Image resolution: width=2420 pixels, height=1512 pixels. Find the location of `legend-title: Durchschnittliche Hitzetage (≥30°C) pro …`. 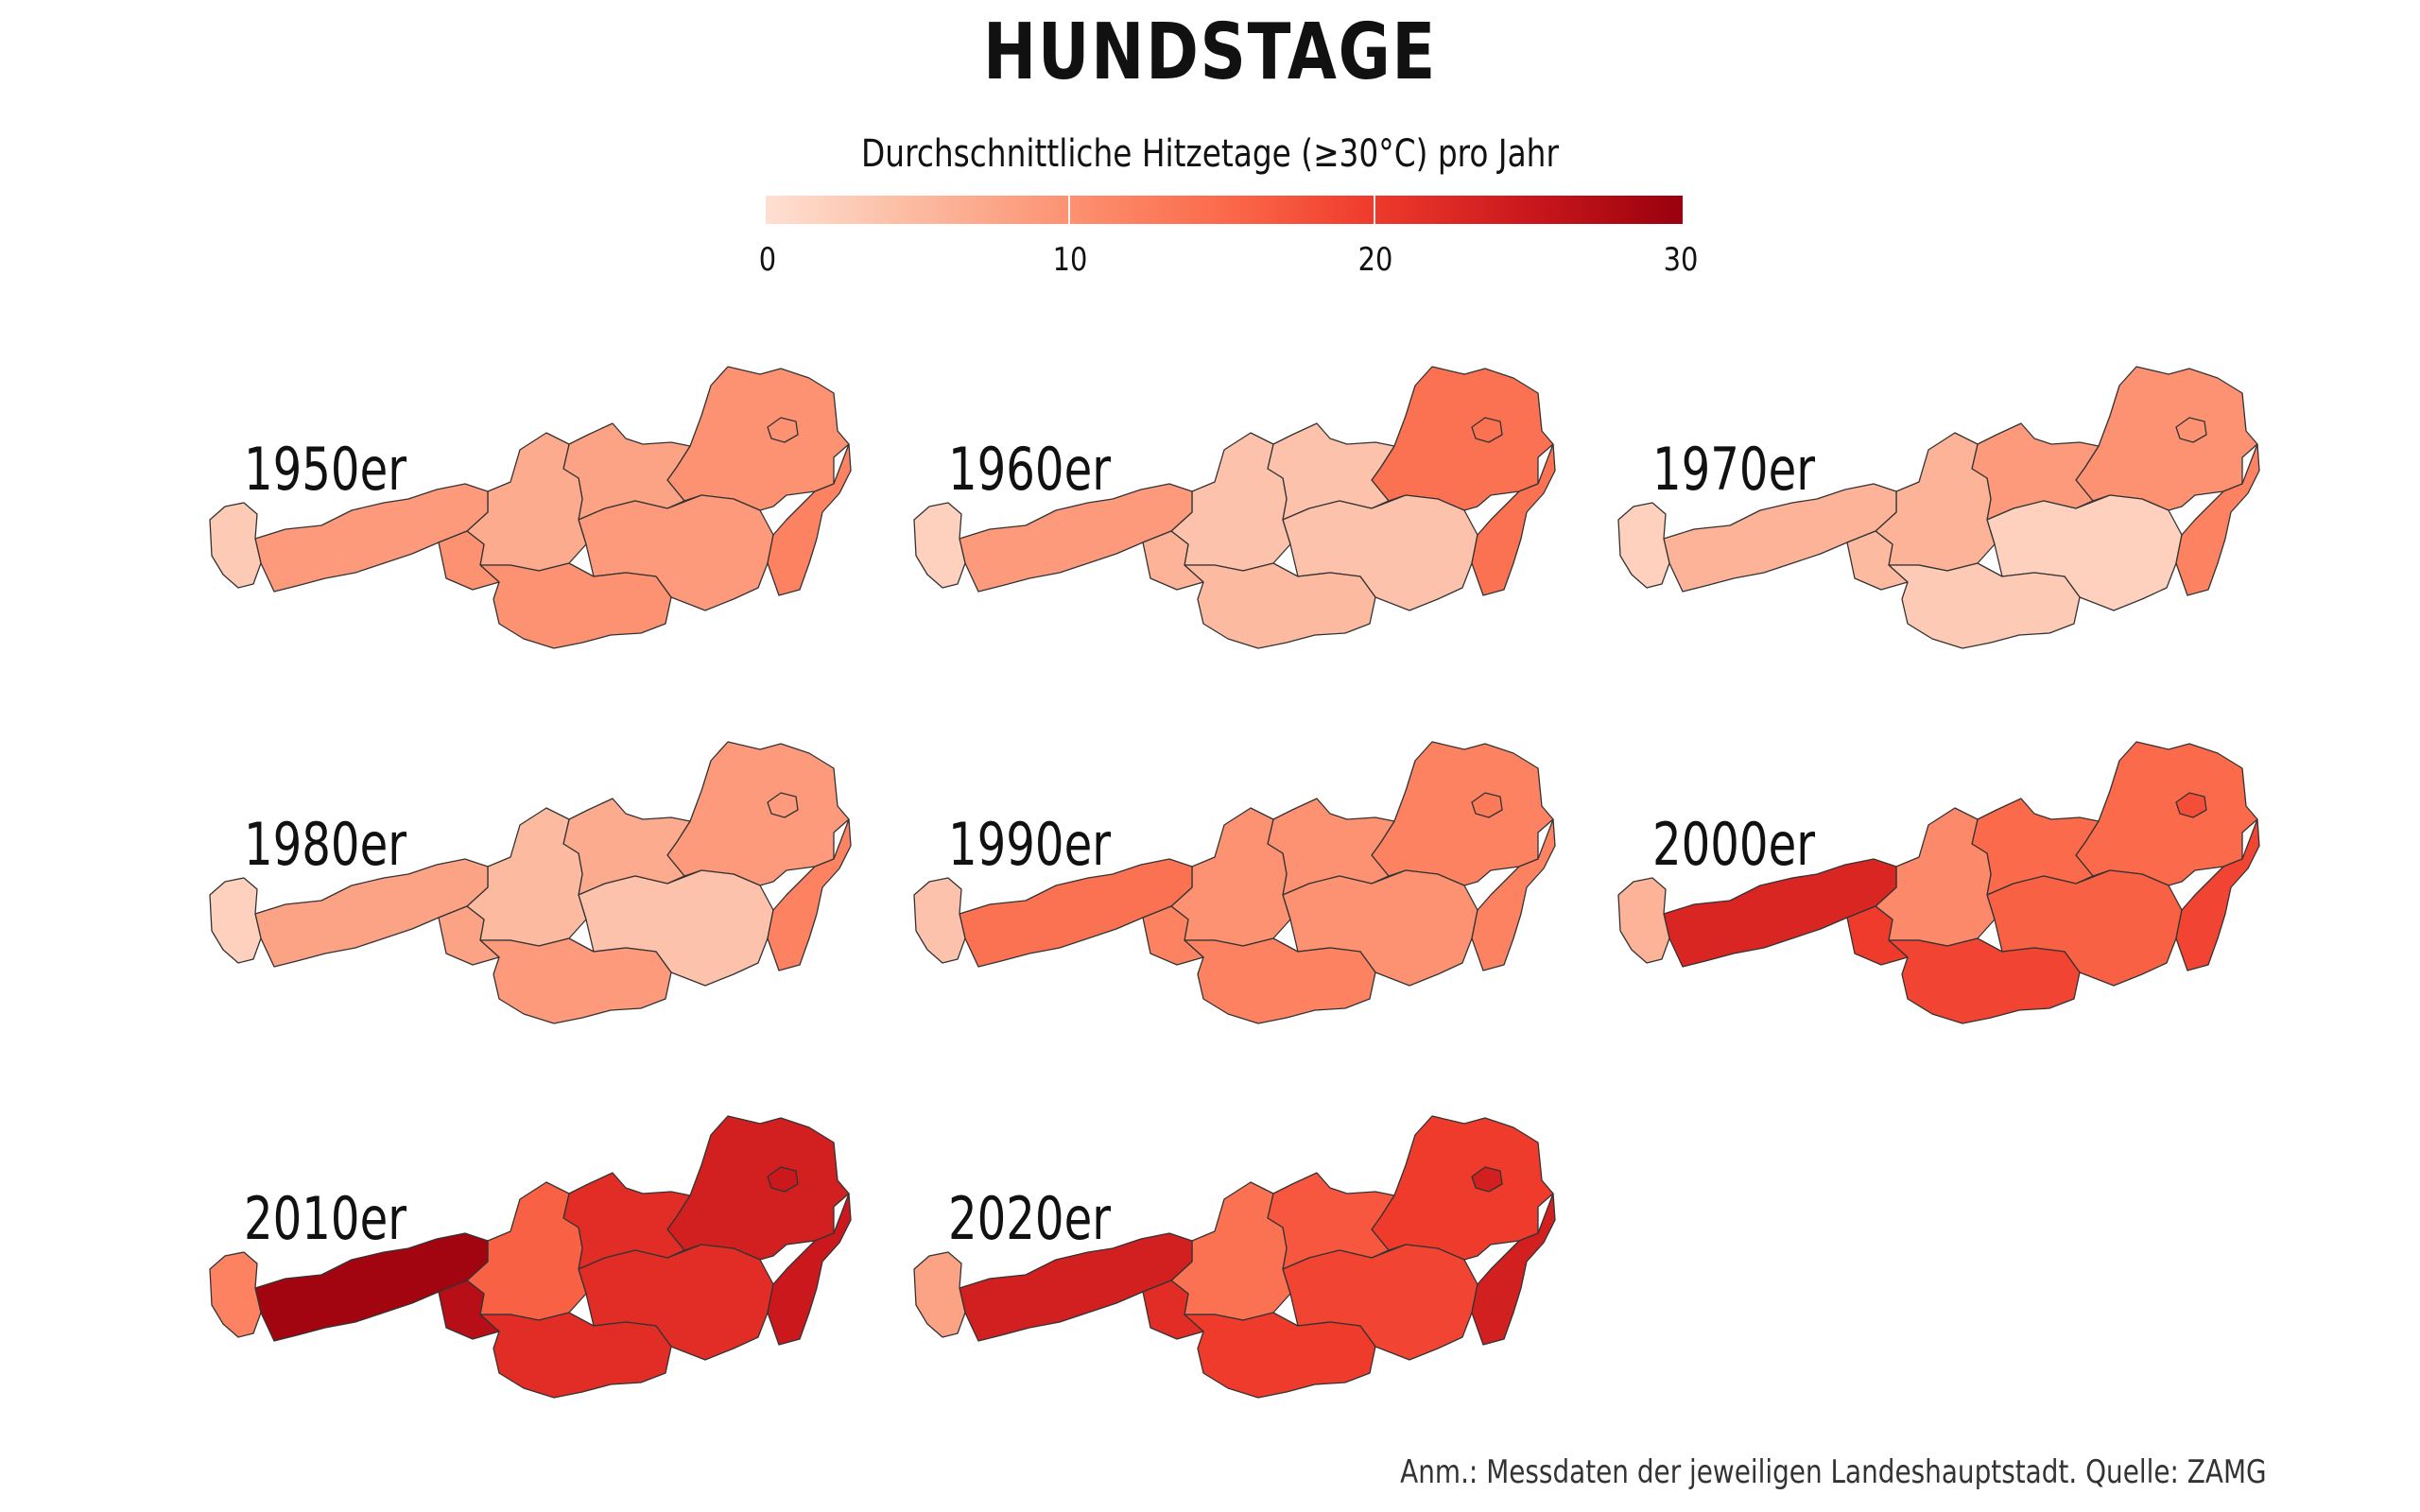

legend-title: Durchschnittliche Hitzetage (≥30°C) pro … is located at coordinates (1210, 154).